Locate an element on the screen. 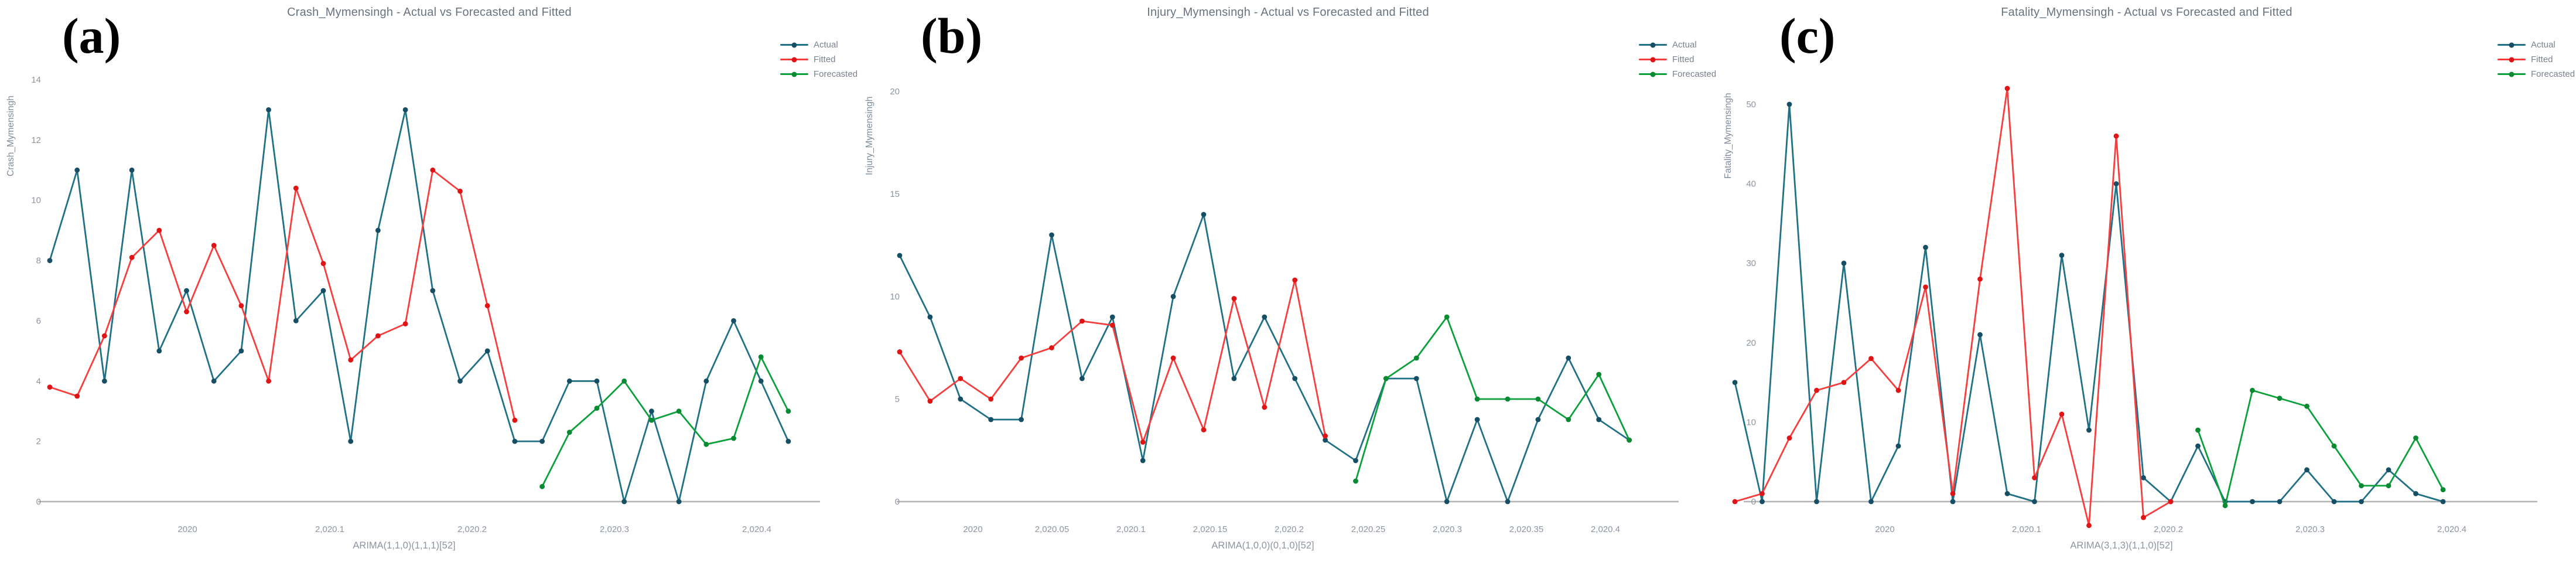 The height and width of the screenshot is (569, 2576). y-tick-label: 15 is located at coordinates (895, 194).